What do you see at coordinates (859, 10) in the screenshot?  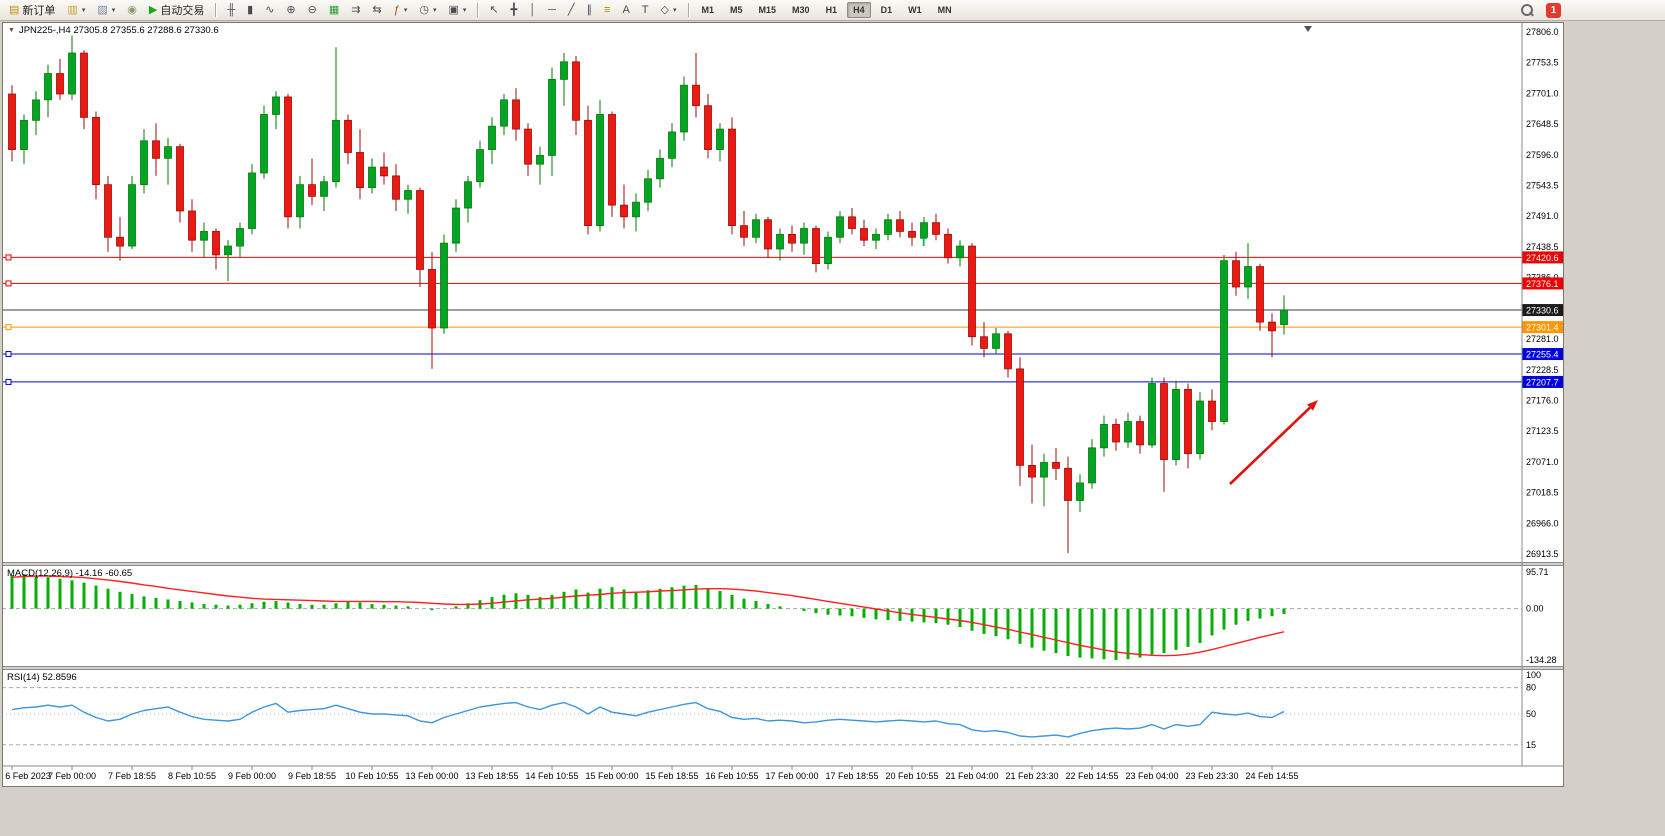 I see `timeframe-h4-button: H4` at bounding box center [859, 10].